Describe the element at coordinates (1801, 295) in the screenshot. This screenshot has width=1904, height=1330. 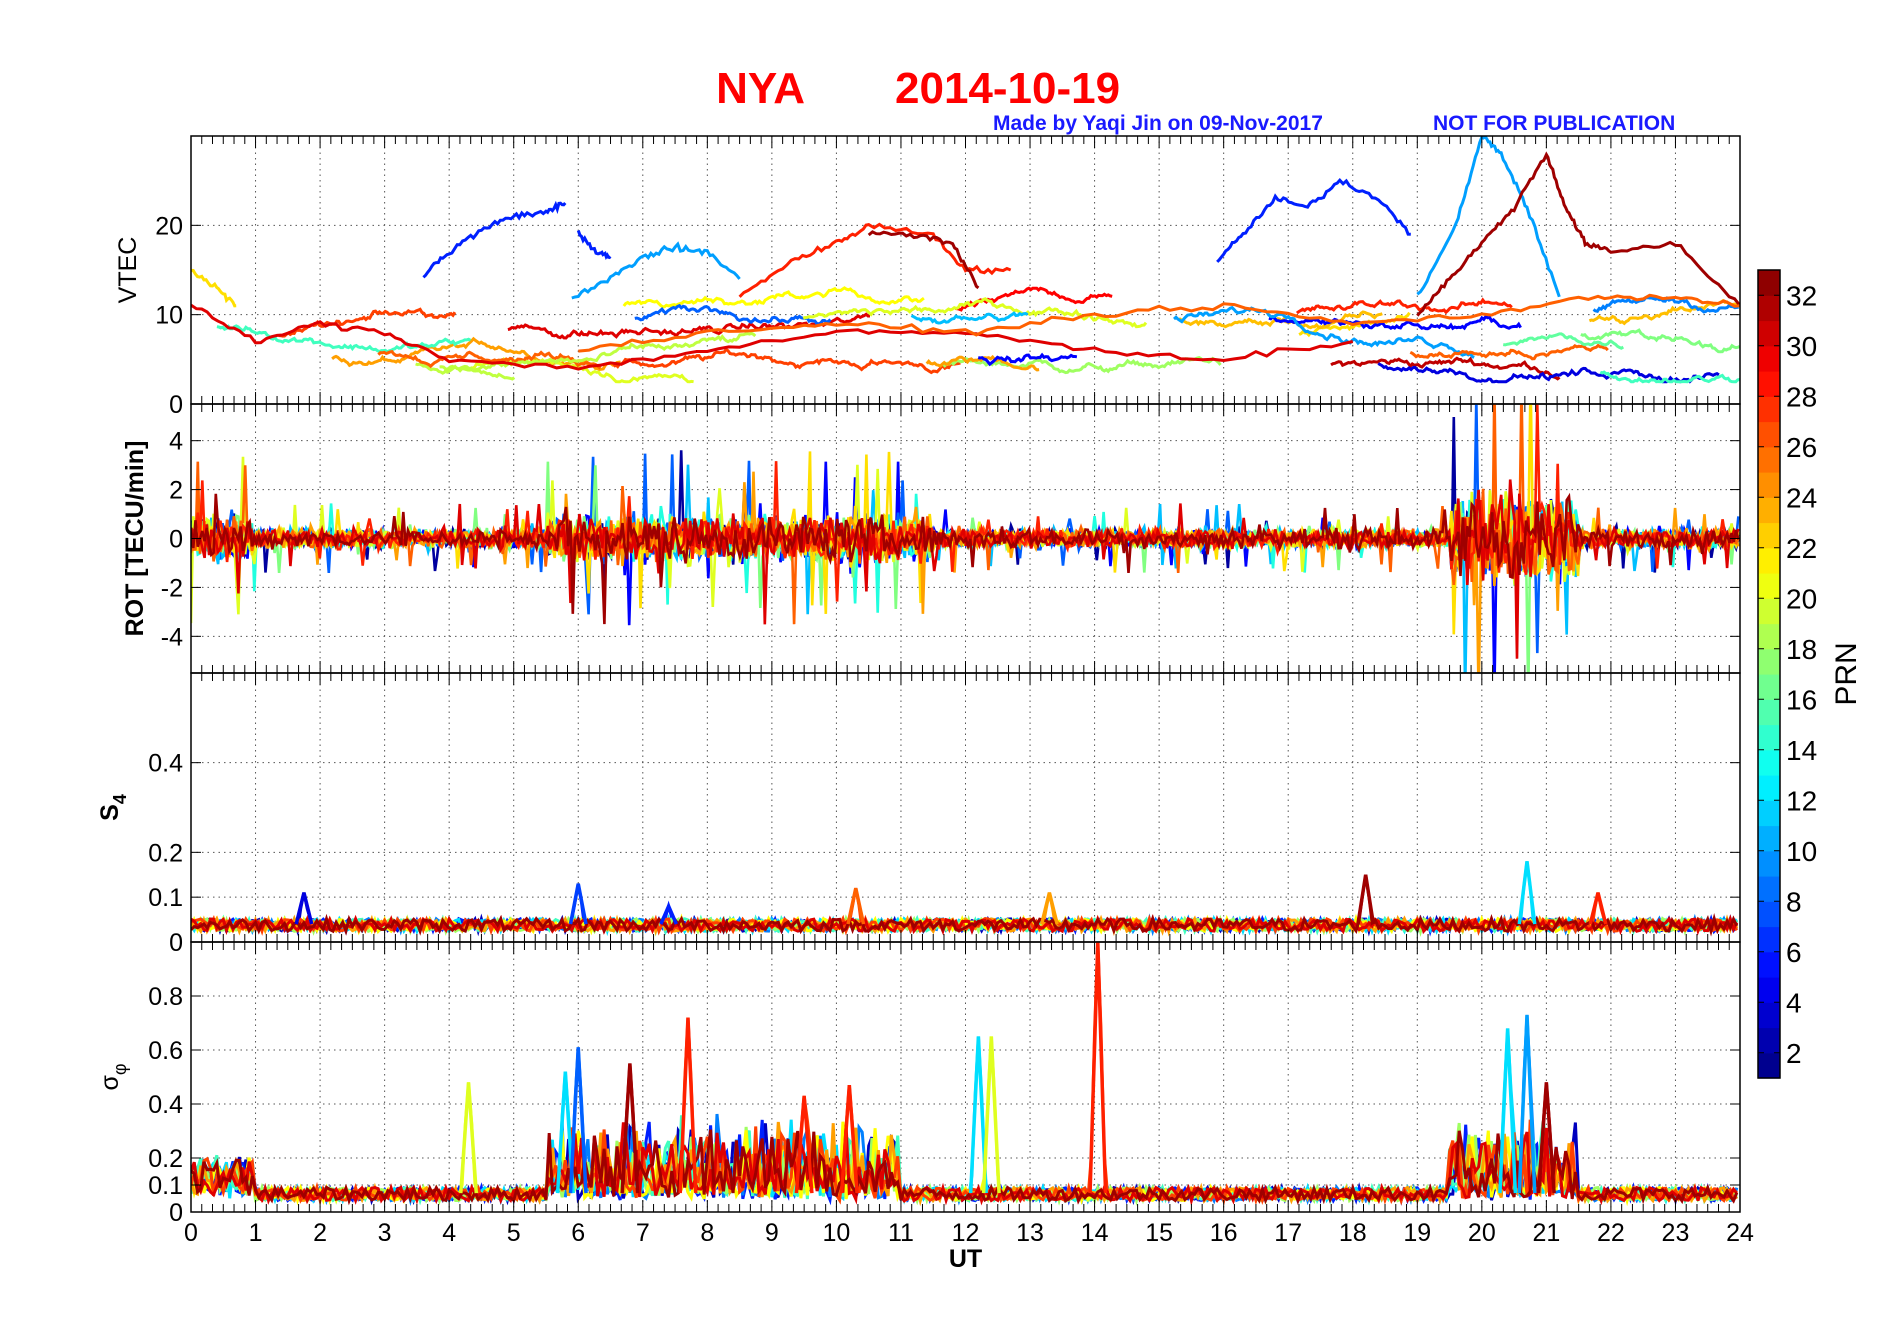
I see `colorbar-tick-label: 32` at that location.